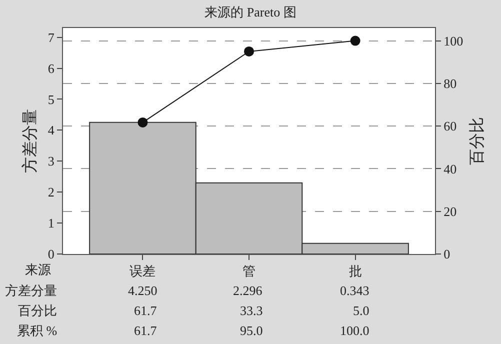 The image size is (501, 344). I want to click on data-label: 4.250, so click(143, 290).